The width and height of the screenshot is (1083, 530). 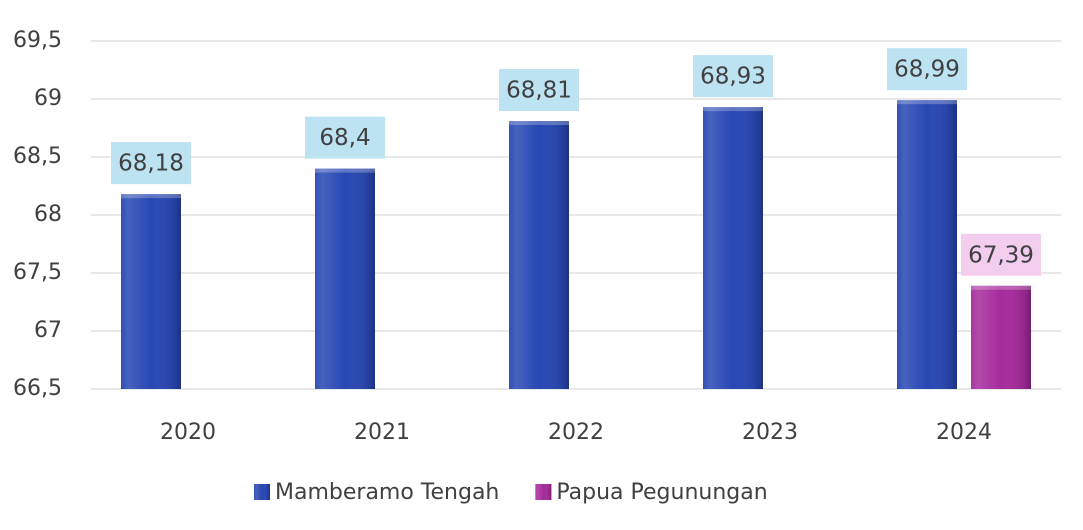 I want to click on x-tick-label: 2024, so click(x=964, y=432).